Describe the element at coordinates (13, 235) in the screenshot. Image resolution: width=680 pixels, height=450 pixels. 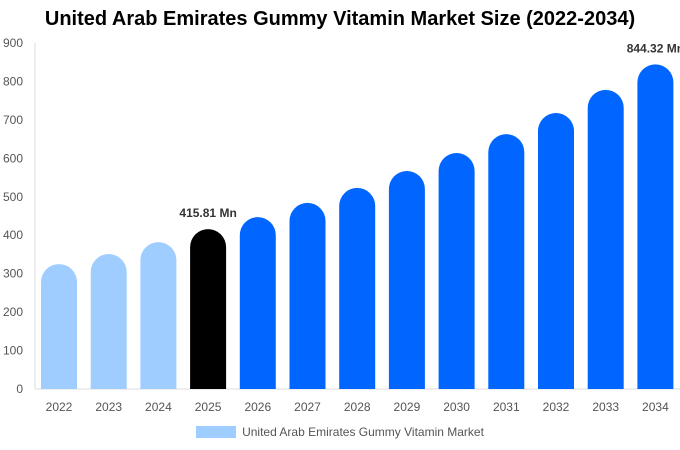
I see `y-tick-label: 400` at that location.